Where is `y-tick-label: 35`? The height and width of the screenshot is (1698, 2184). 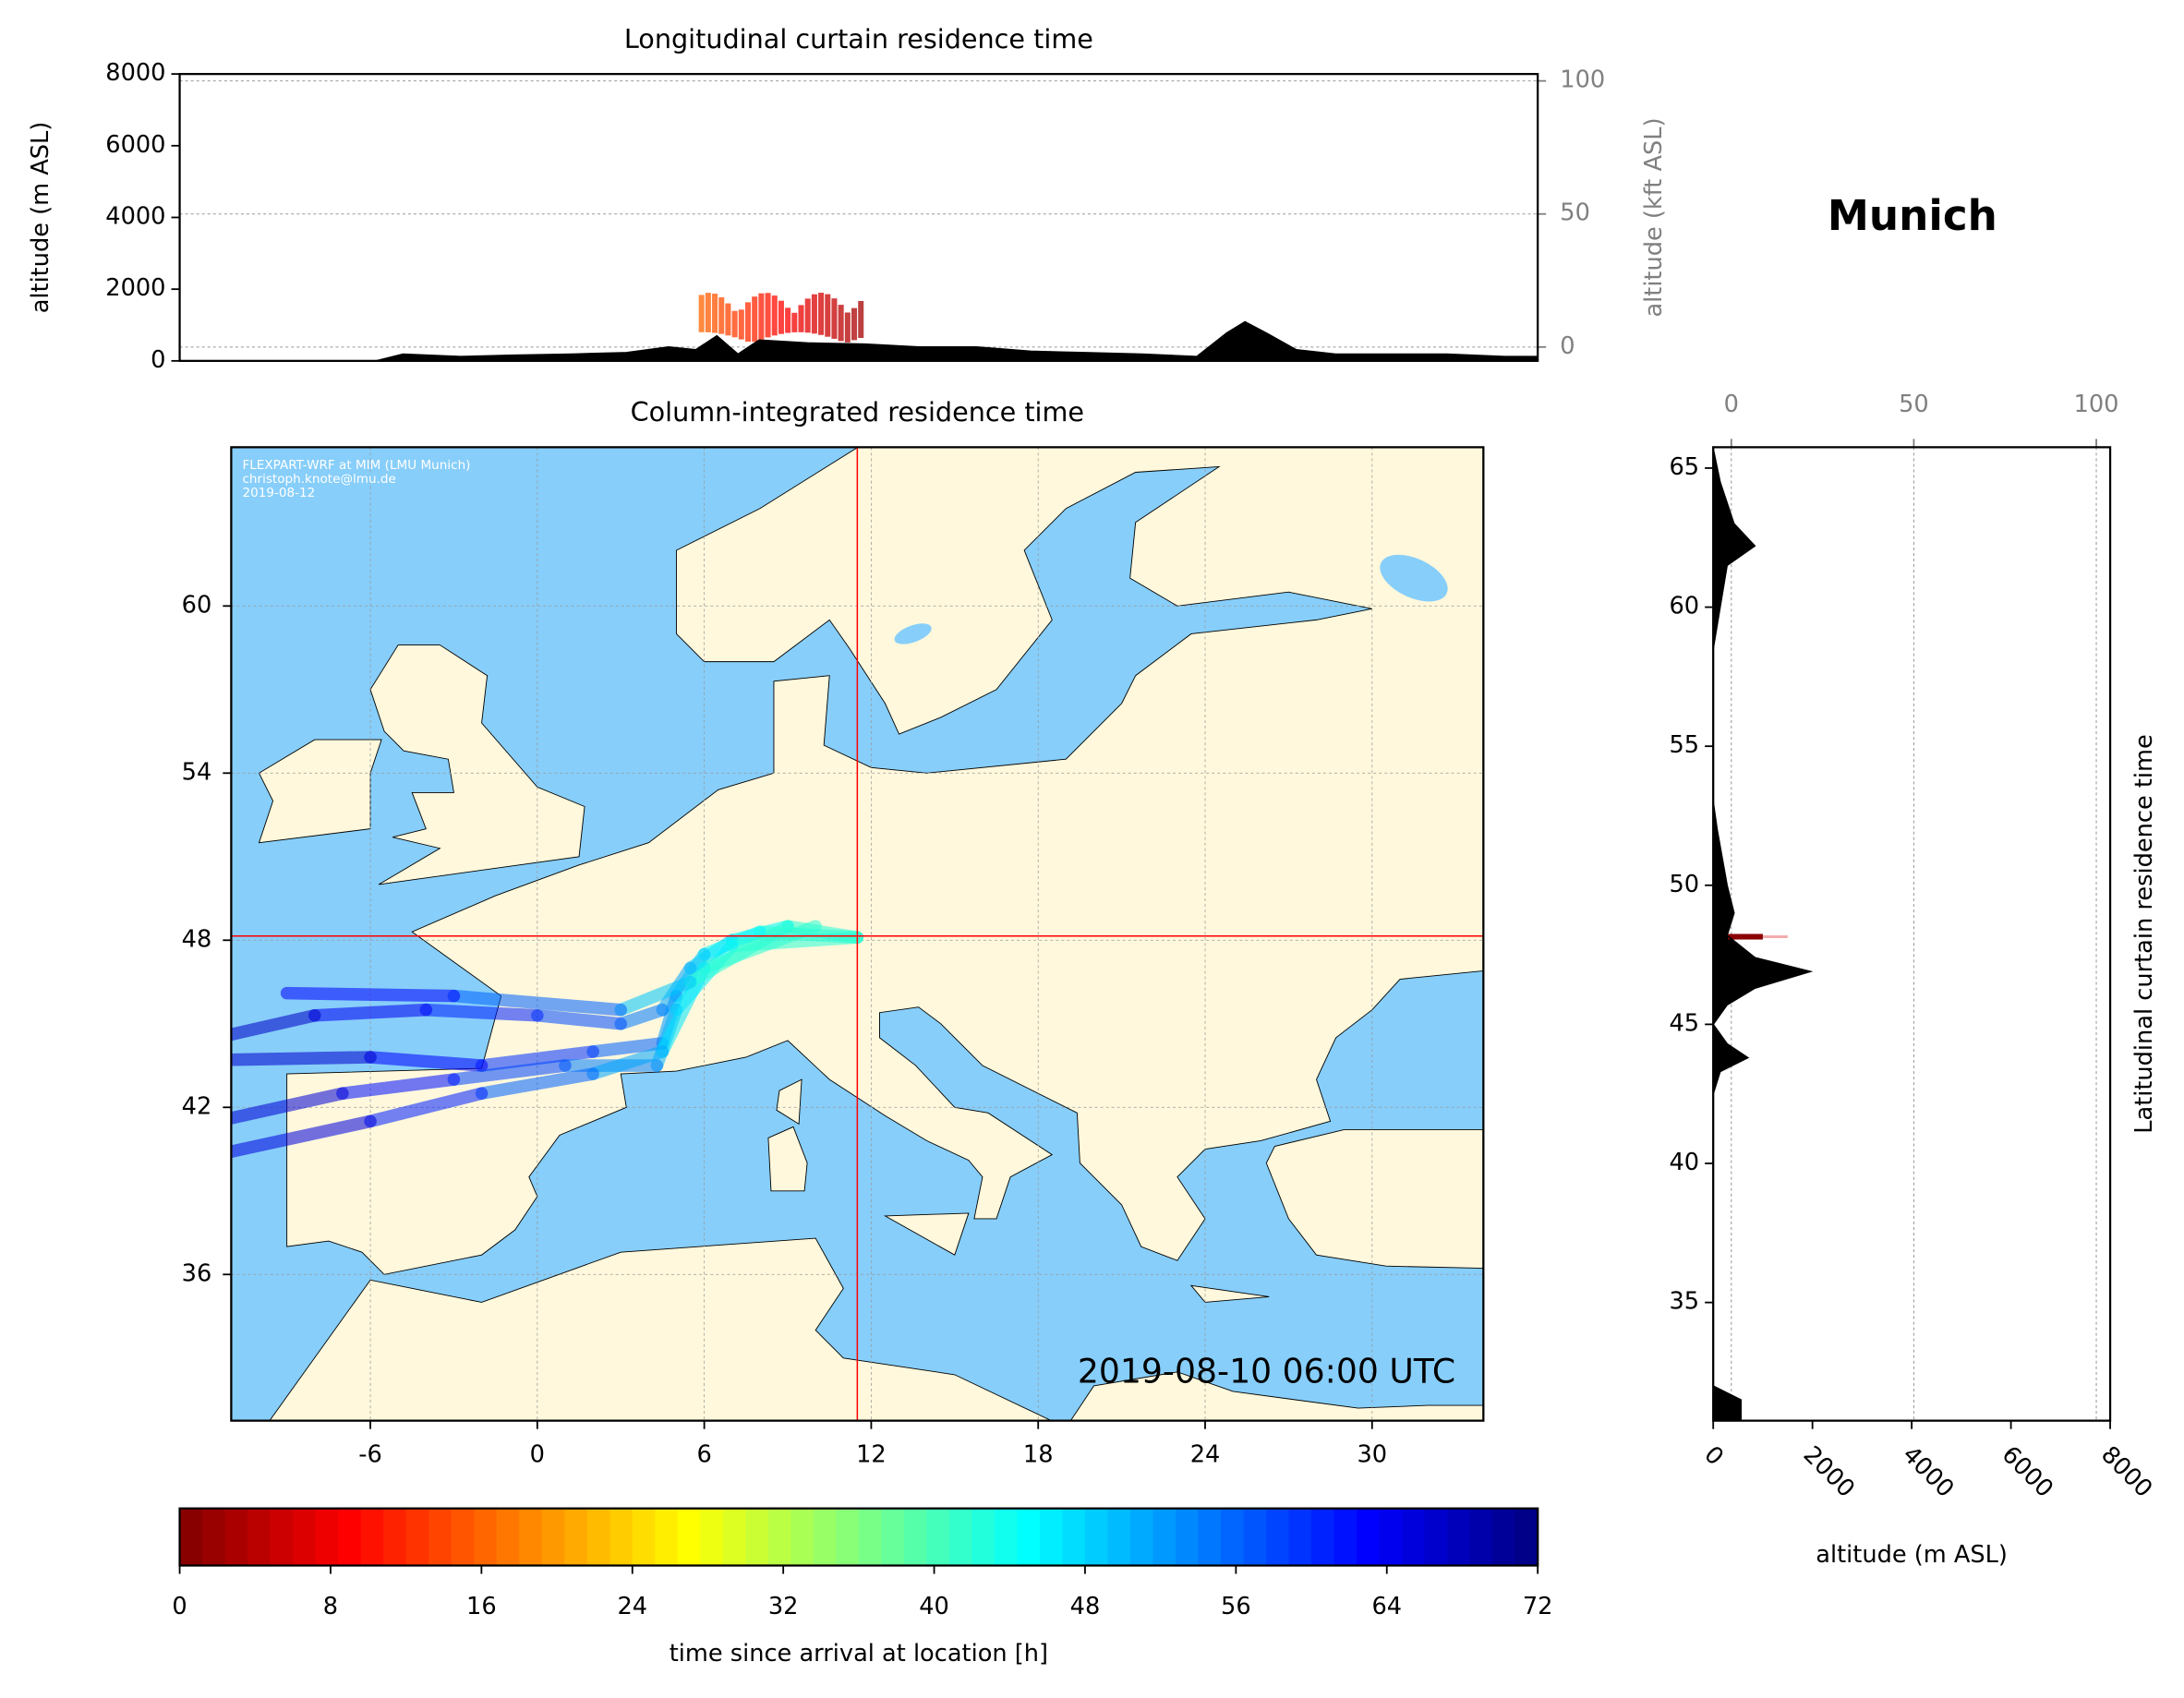 y-tick-label: 35 is located at coordinates (1685, 1302).